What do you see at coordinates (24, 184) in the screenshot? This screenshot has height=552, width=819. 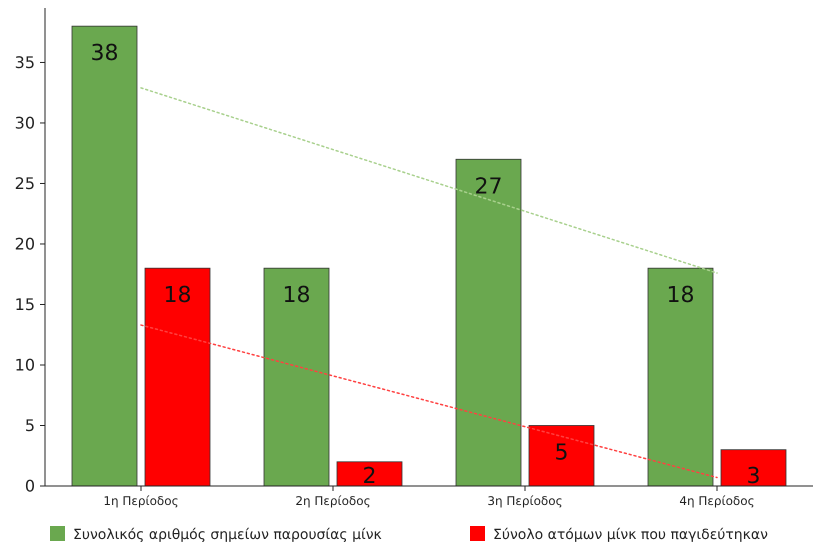 I see `y-tick-label: 25` at bounding box center [24, 184].